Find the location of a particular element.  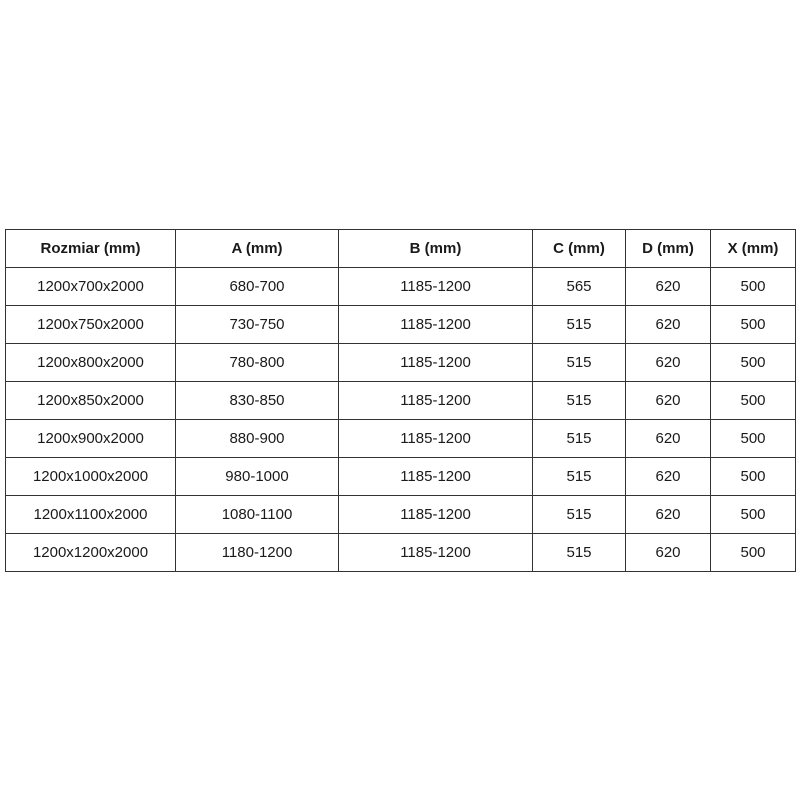

column-header-c: C (mm) is located at coordinates (579, 248).